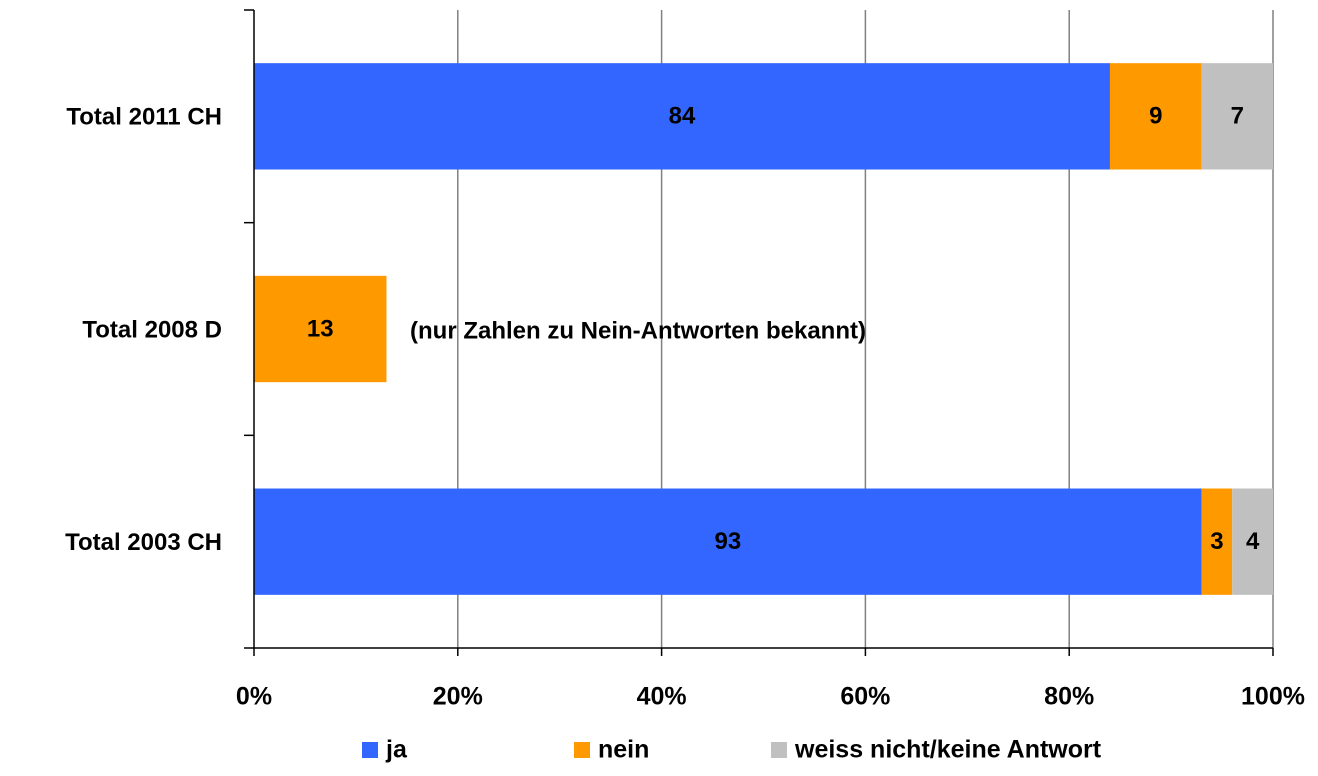 The width and height of the screenshot is (1318, 776). I want to click on y-tick-label: Total 2003 CH, so click(143, 542).